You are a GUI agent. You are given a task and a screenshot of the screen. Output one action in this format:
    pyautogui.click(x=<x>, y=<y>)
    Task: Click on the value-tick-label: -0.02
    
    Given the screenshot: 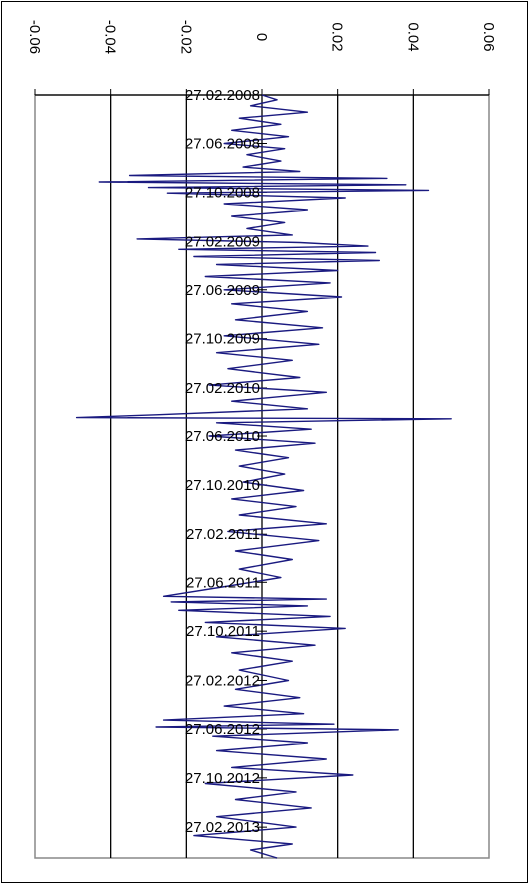 What is the action you would take?
    pyautogui.click(x=185, y=37)
    